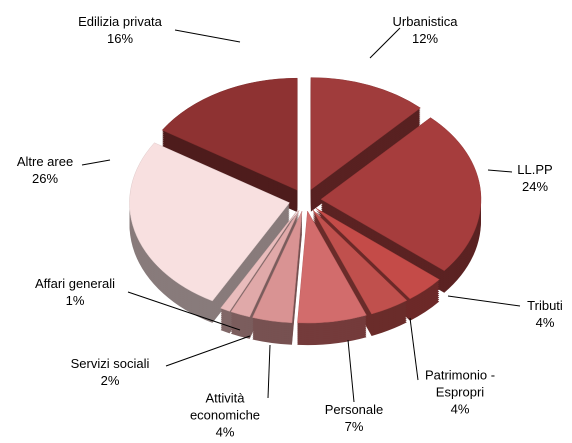 Image resolution: width=572 pixels, height=443 pixels. Describe the element at coordinates (110, 380) in the screenshot. I see `value-label: 2%` at that location.